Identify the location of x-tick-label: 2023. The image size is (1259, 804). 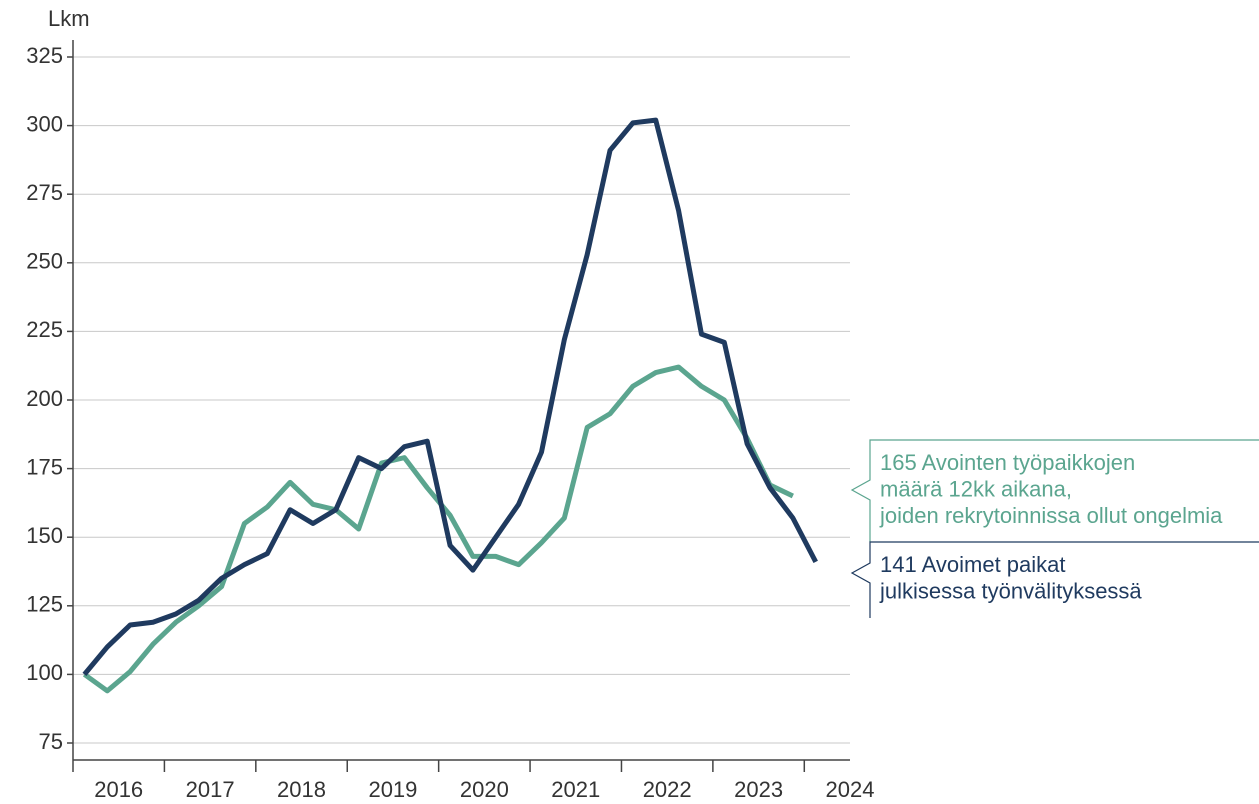
(758, 789).